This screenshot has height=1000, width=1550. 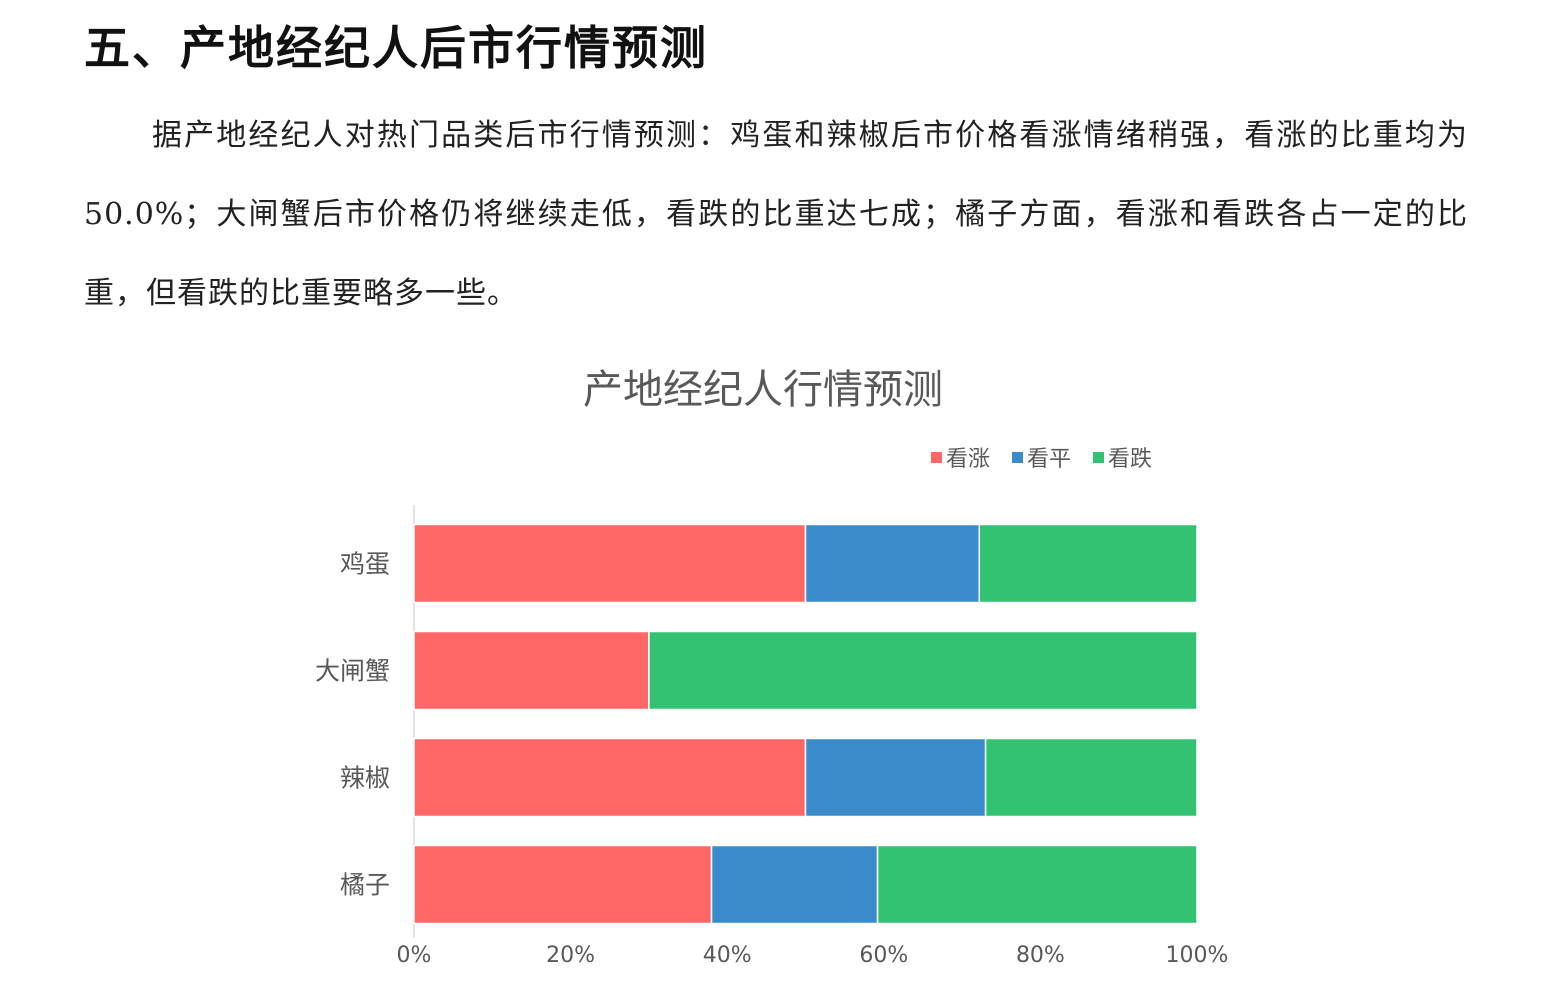 I want to click on x-tick-label: 100%, so click(x=1197, y=955).